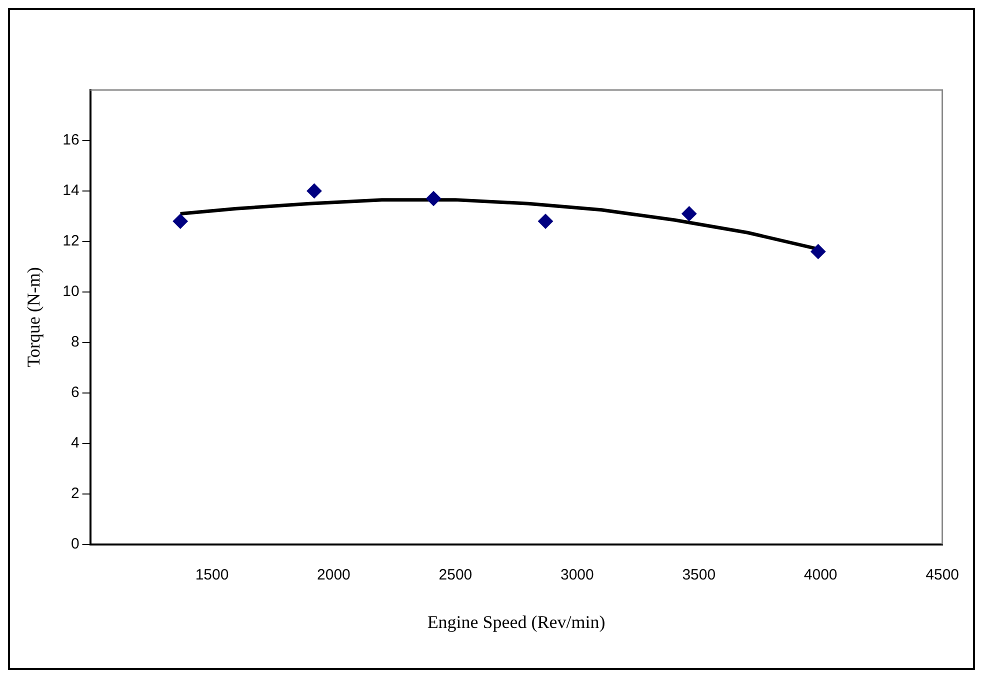 This screenshot has width=987, height=682. I want to click on x-tick-label: 1500, so click(212, 575).